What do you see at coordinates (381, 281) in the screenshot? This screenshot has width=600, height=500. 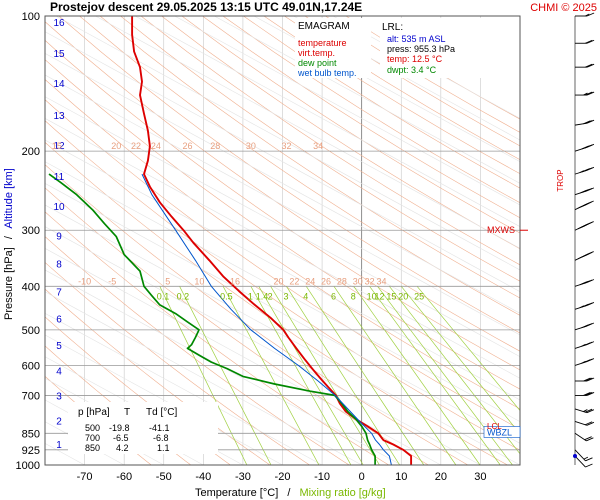 I see `dry-adiabat-label: 34` at bounding box center [381, 281].